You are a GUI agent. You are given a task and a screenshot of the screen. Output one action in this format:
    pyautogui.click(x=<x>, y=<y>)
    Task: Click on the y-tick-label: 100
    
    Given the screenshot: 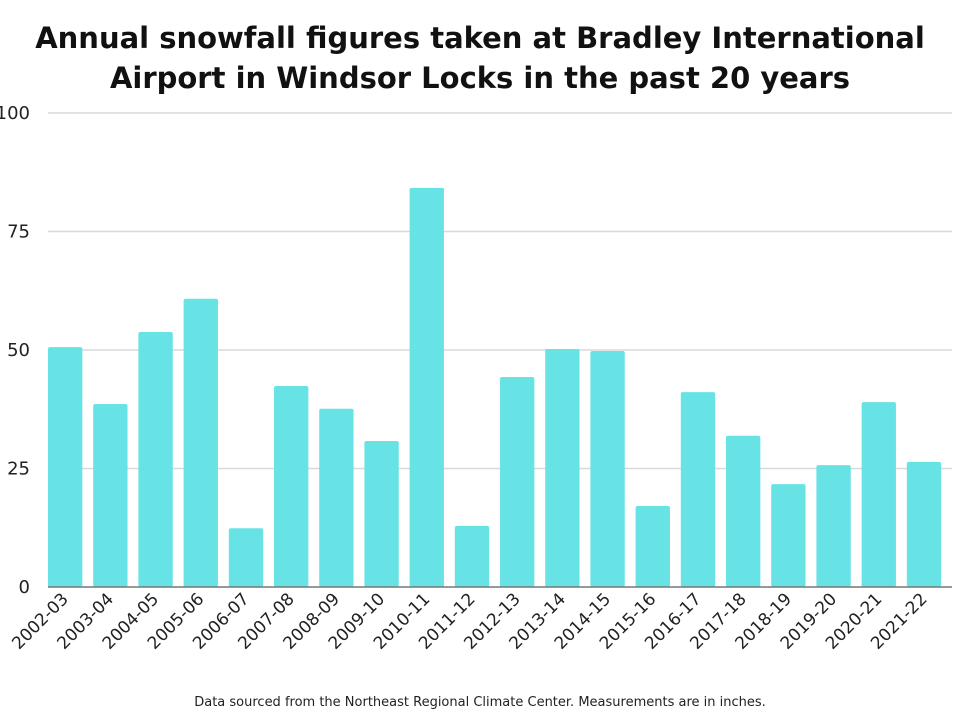 What is the action you would take?
    pyautogui.click(x=15, y=113)
    